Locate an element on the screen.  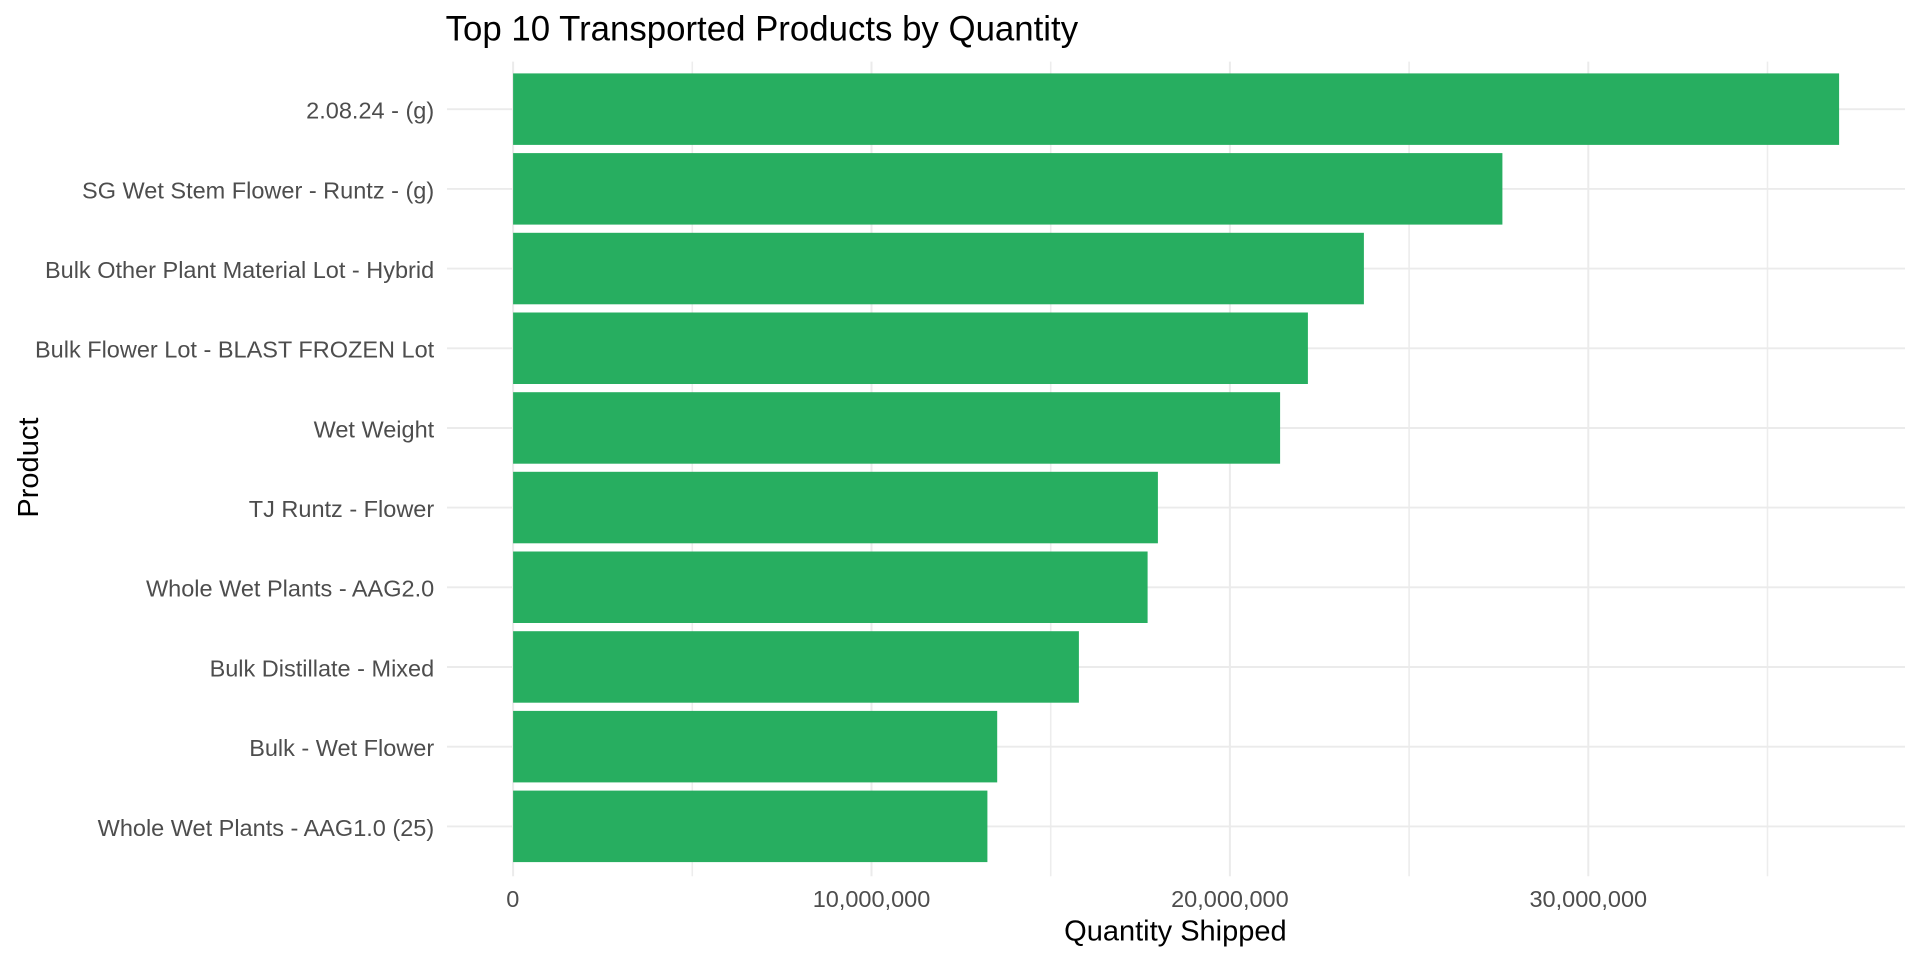
svg-text:Top 10 Transported Products by: Top 10 Transported Products by Quantity is located at coordinates (762, 28).